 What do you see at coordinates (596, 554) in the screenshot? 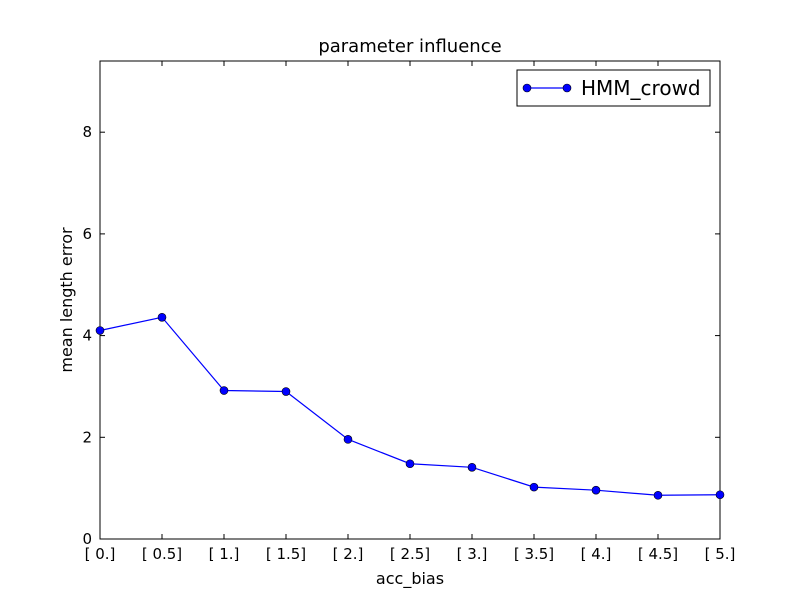
I see `x-tick-label: [ 4.]` at bounding box center [596, 554].